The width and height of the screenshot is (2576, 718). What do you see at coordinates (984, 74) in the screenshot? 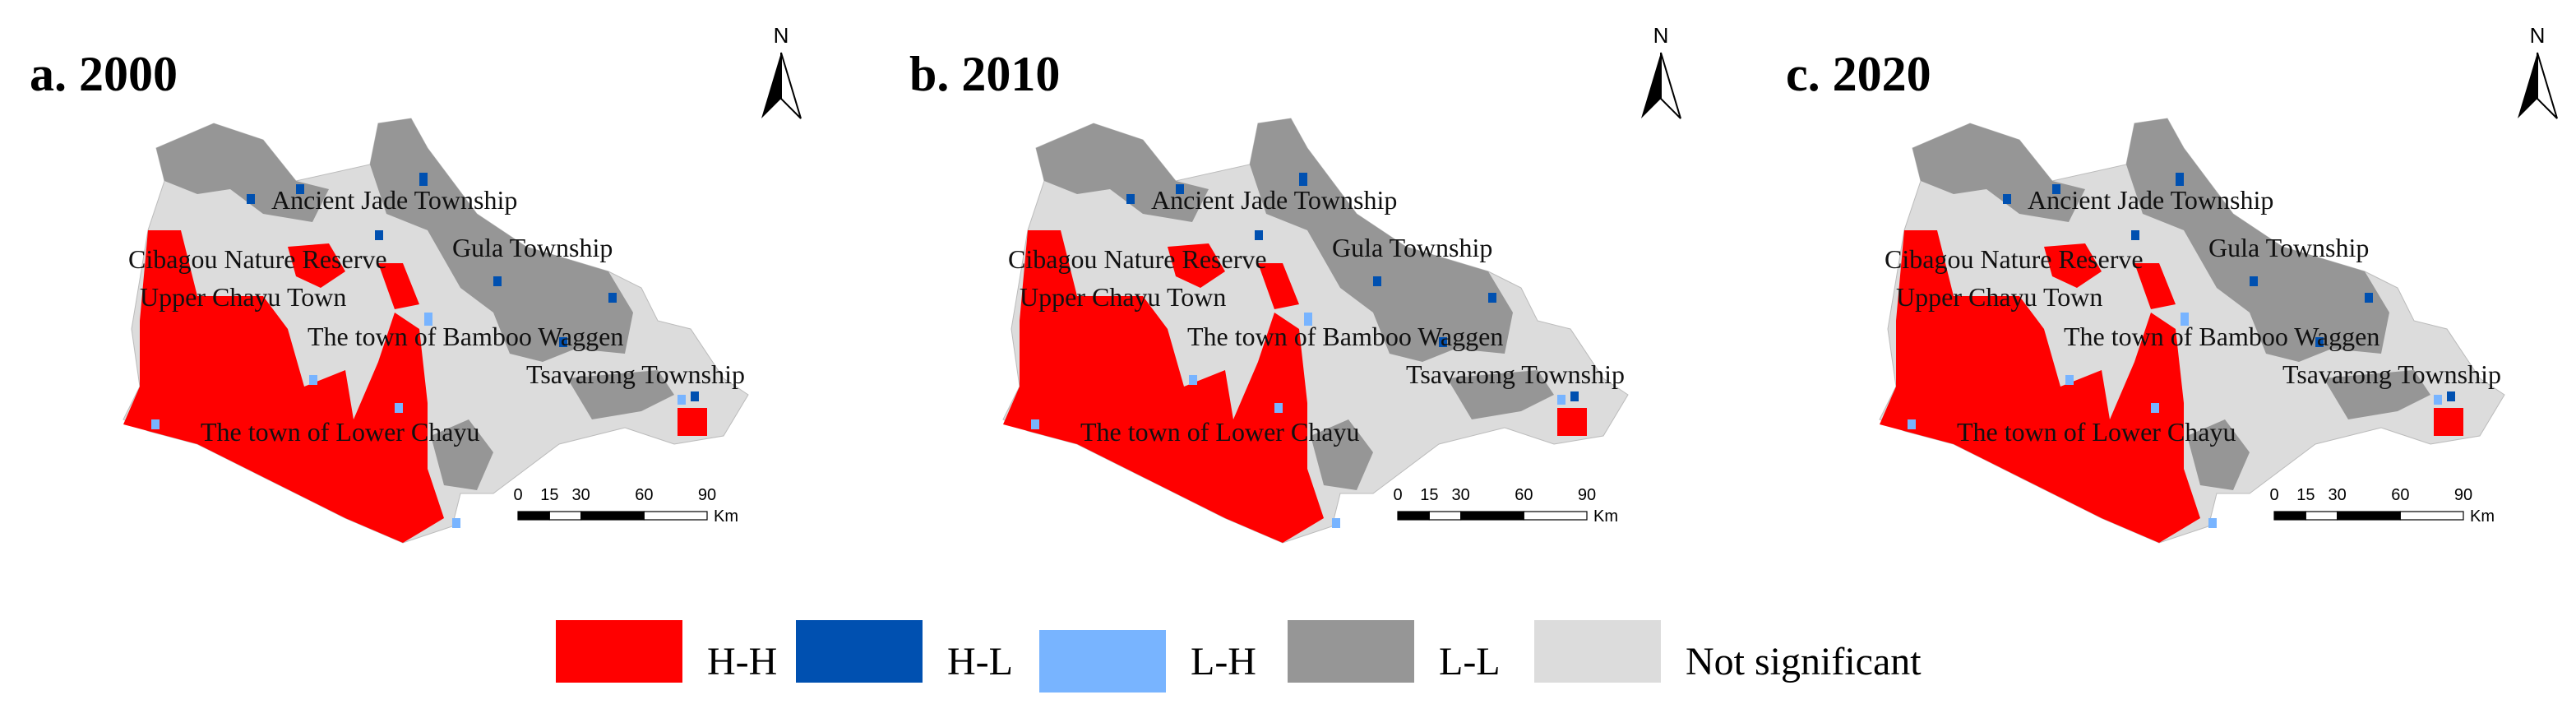
I see `panel-title: b. 2010` at bounding box center [984, 74].